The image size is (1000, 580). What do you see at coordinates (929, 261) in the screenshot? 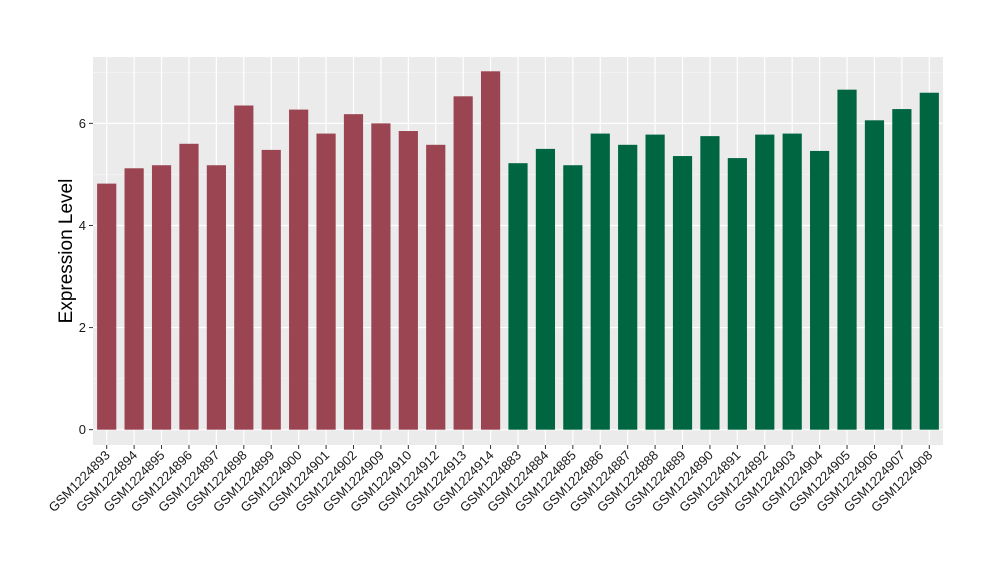
I see `bar-GSM1224908` at bounding box center [929, 261].